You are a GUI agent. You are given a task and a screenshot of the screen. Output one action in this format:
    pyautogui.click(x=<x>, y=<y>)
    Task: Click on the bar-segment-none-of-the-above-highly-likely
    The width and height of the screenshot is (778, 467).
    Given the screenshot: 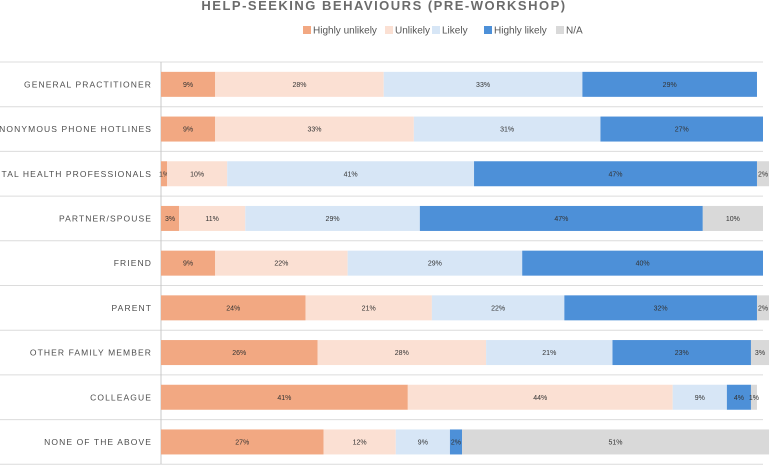 What is the action you would take?
    pyautogui.click(x=455, y=442)
    